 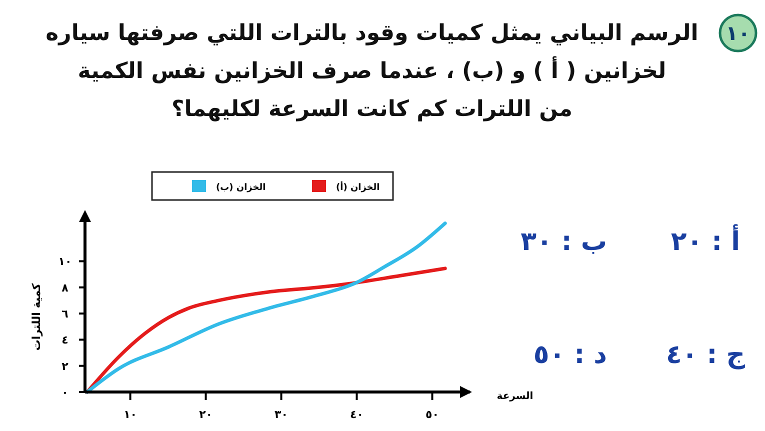 I want to click on text: ج : ٤٠, so click(x=706, y=355).